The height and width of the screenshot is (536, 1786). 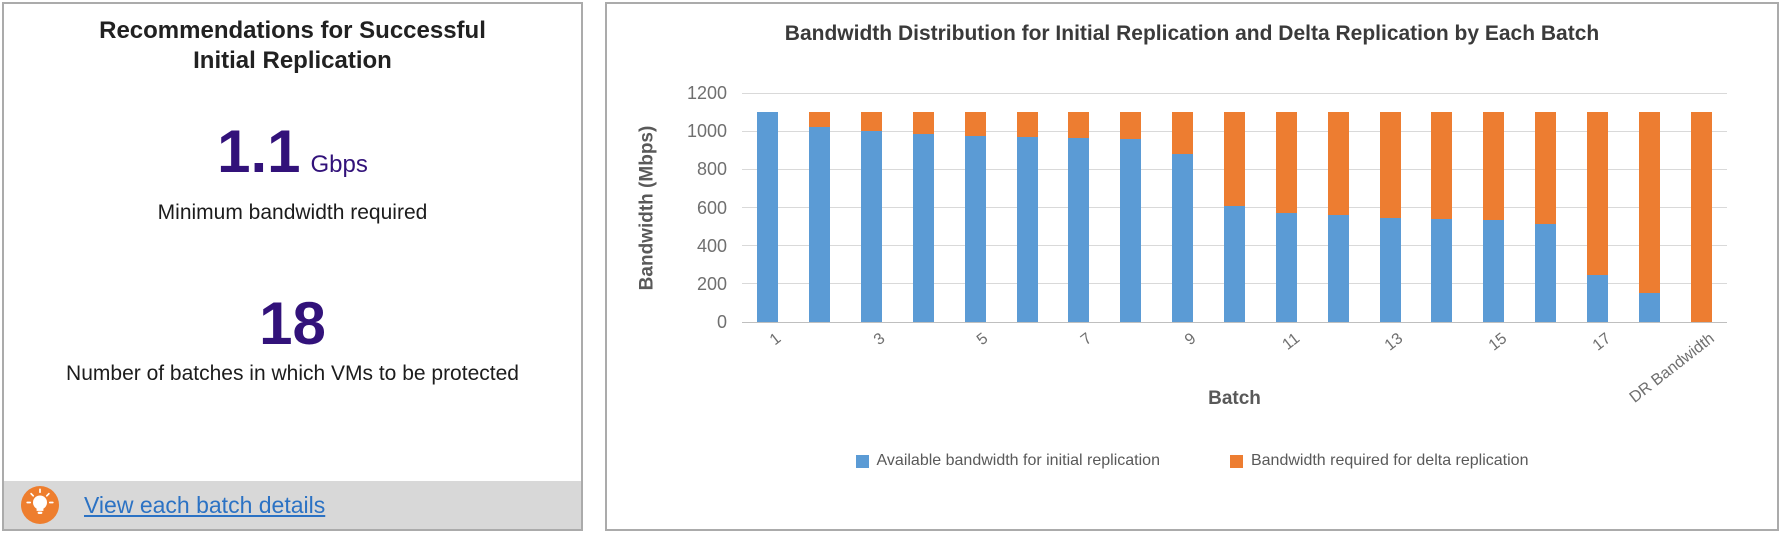 I want to click on legend-label-delta-replication: Bandwidth required for delta replication, so click(x=1389, y=460).